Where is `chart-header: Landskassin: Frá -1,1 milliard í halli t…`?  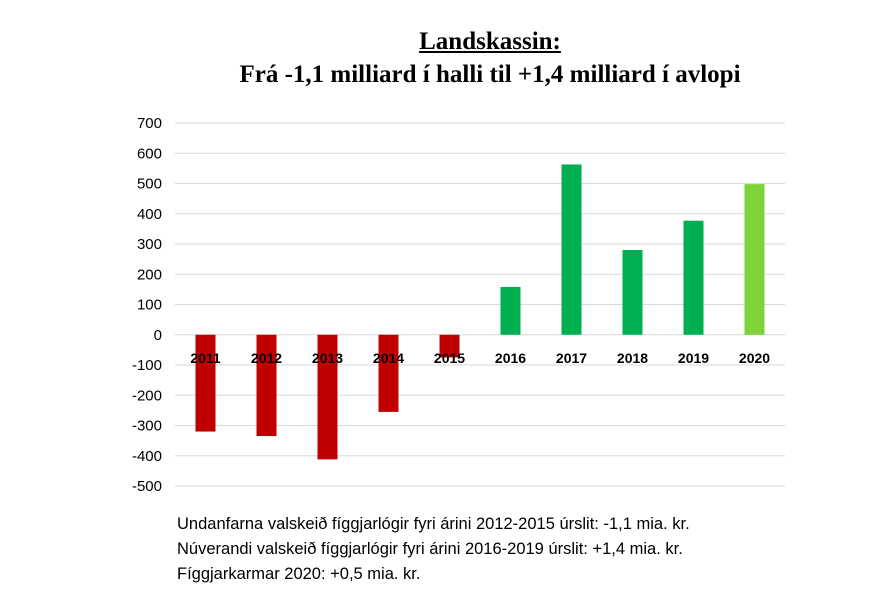 chart-header: Landskassin: Frá -1,1 milliard í halli t… is located at coordinates (490, 59).